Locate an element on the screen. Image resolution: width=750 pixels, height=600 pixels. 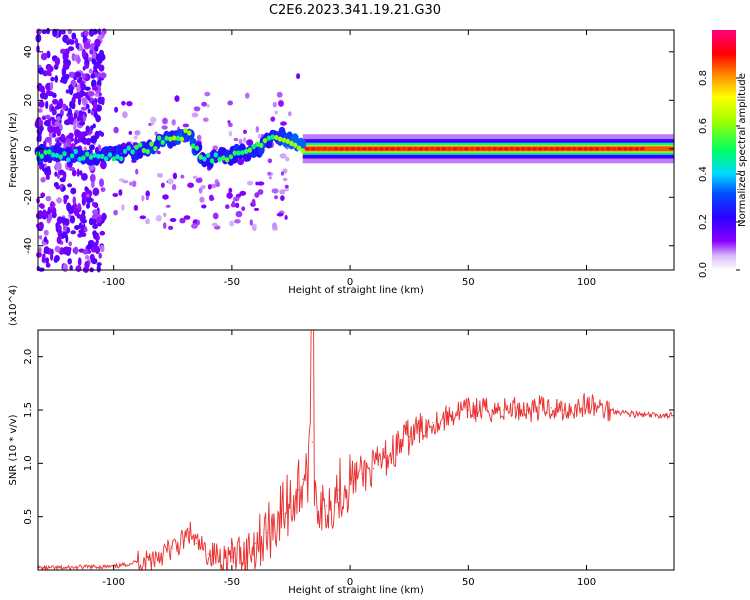
y-tick-label: 1.5 is located at coordinates (28, 410).